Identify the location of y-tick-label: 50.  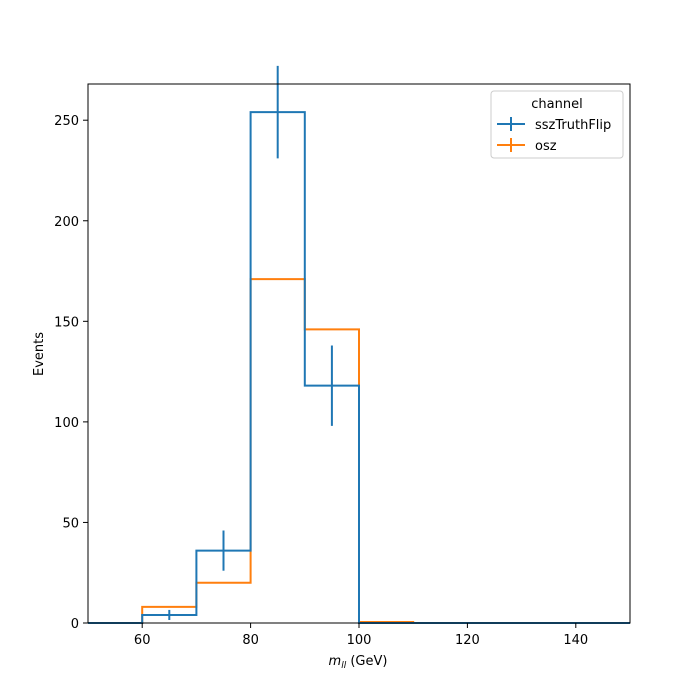
(70, 523).